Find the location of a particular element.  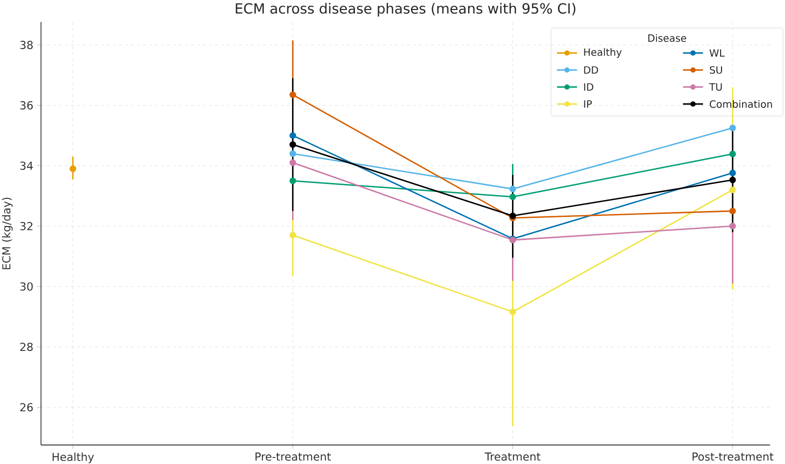

y-axis-title: ECM (kg/day) is located at coordinates (7, 234).